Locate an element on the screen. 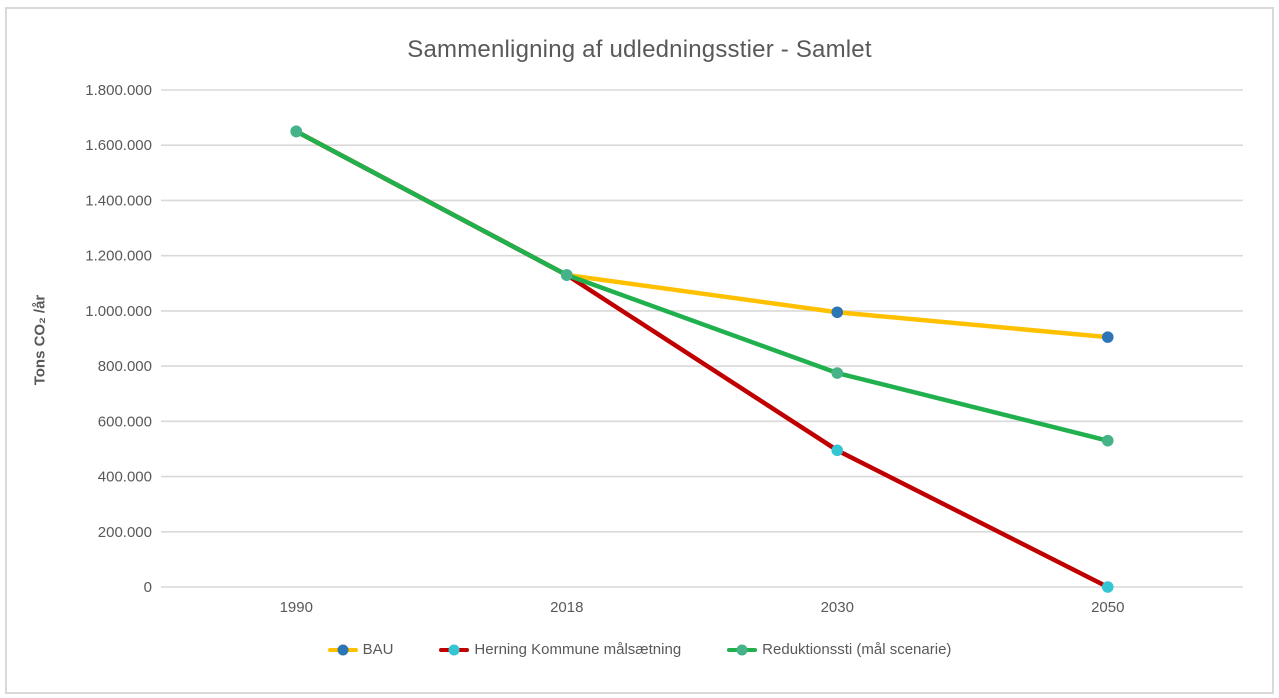 The image size is (1279, 698). y-tick-label: 200.000 is located at coordinates (125, 532).